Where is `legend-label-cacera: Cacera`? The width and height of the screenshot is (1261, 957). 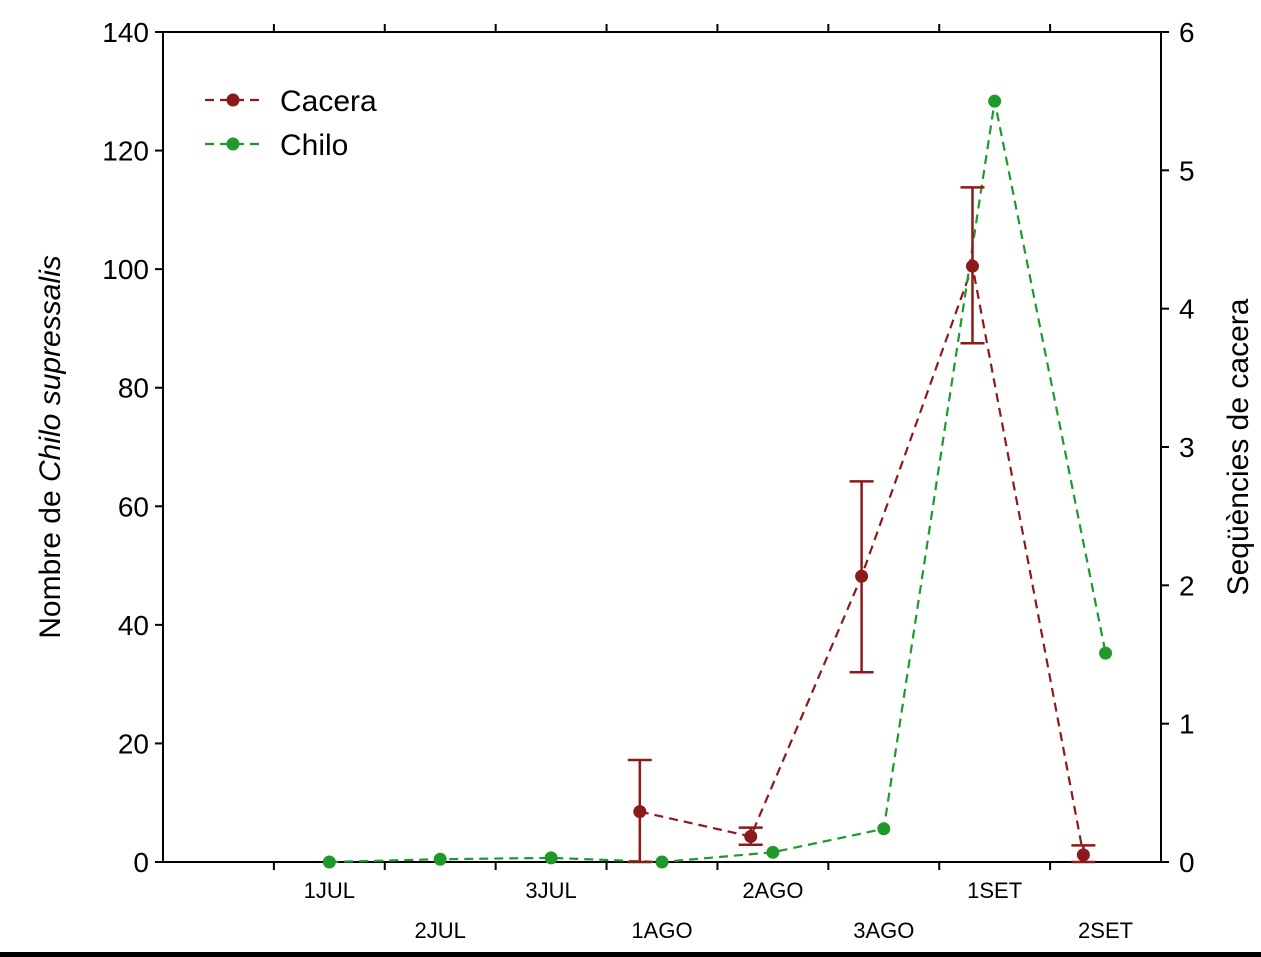 legend-label-cacera: Cacera is located at coordinates (328, 101).